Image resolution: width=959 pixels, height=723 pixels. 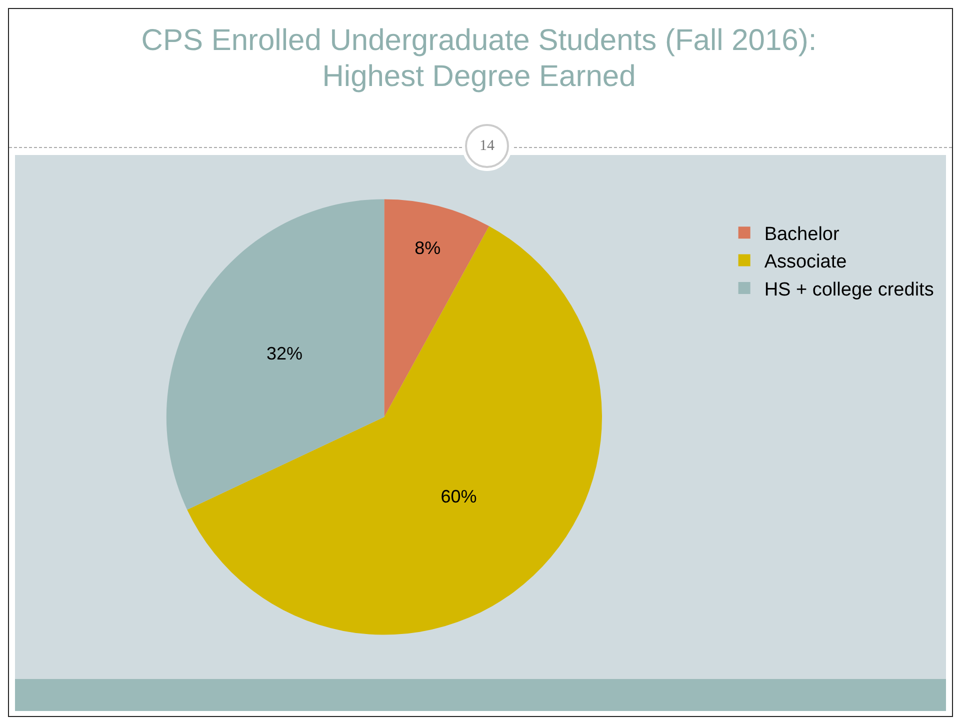 I want to click on legend-label: Bachelor, so click(x=802, y=234).